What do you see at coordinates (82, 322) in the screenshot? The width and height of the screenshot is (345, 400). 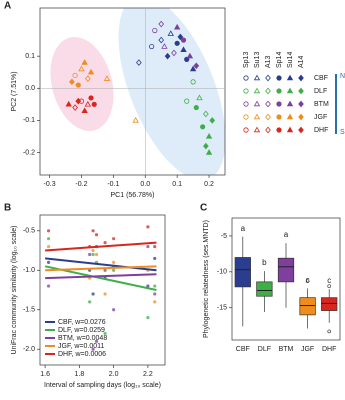 I see `legend-label: CBF, w=0.0276` at bounding box center [82, 322].